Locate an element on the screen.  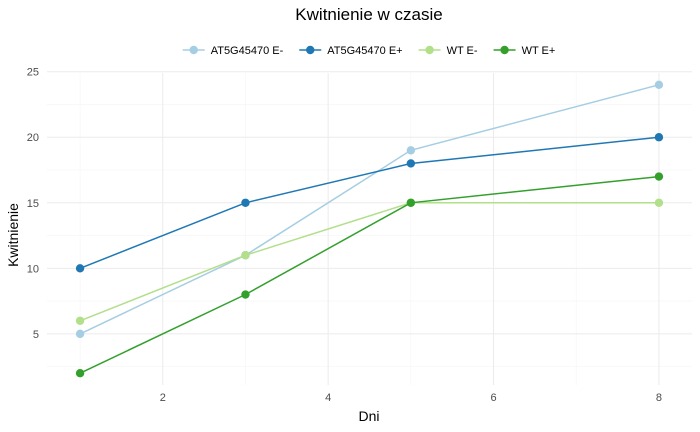
legend: AT5G45470 E- AT5G45470 E+ WT E- WT E+ is located at coordinates (369, 51).